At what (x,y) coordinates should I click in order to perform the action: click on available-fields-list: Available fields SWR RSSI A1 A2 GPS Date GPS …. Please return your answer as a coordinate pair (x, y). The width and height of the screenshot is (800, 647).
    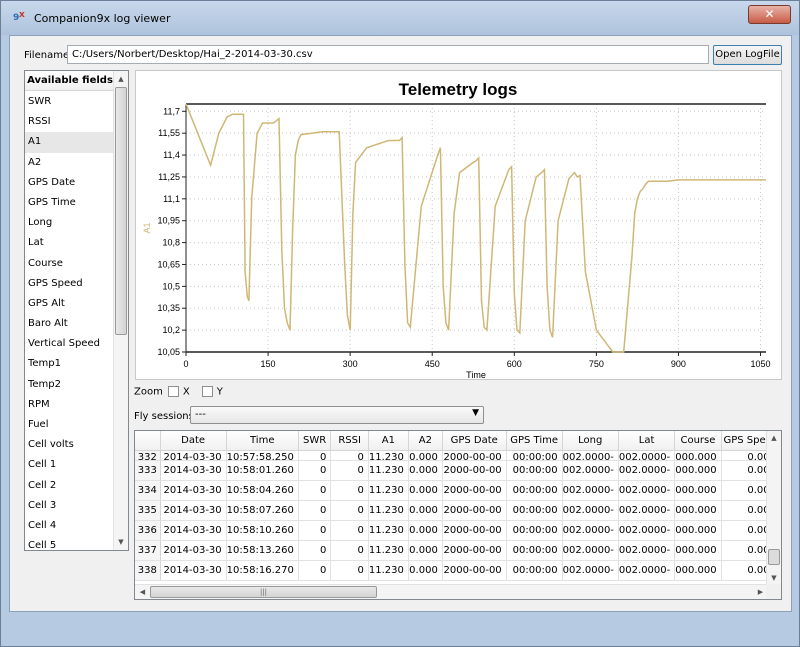
    Looking at the image, I should click on (76, 310).